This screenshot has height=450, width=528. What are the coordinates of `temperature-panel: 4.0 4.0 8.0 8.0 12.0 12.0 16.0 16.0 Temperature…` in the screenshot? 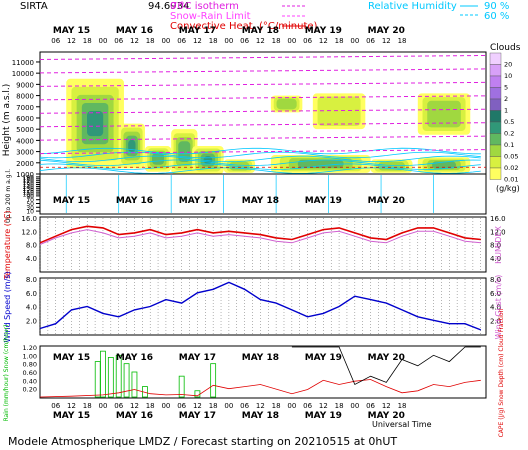 It's located at (254, 245).